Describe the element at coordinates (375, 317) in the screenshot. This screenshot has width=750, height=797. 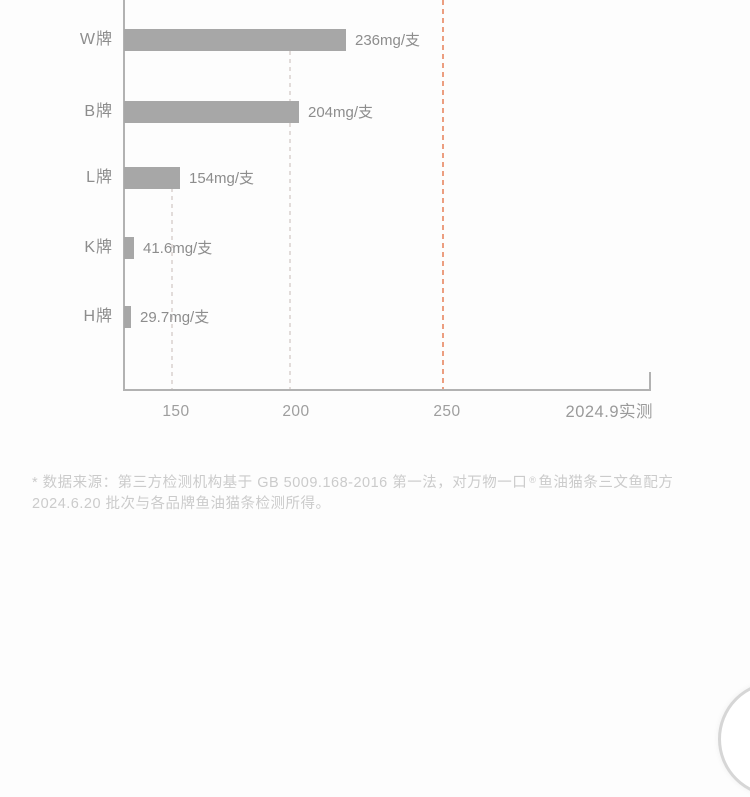
I see `bar-row: H牌 29.7mg/支` at that location.